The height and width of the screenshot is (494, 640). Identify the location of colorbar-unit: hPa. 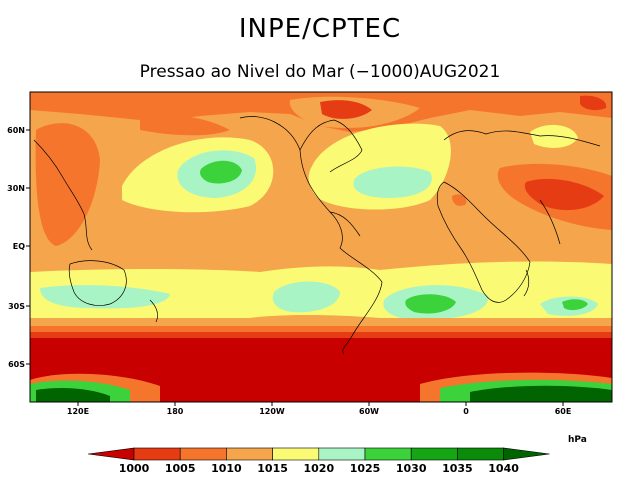
(577, 440).